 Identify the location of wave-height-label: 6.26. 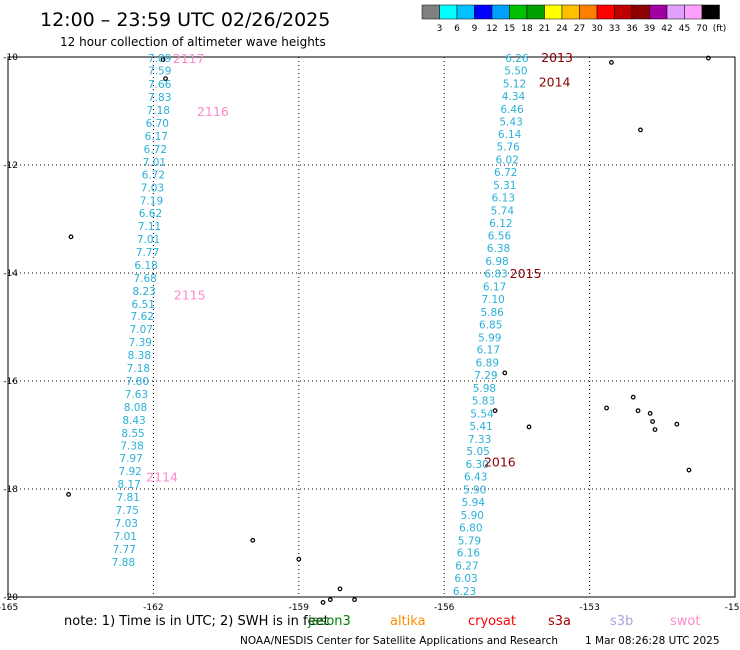
(517, 59).